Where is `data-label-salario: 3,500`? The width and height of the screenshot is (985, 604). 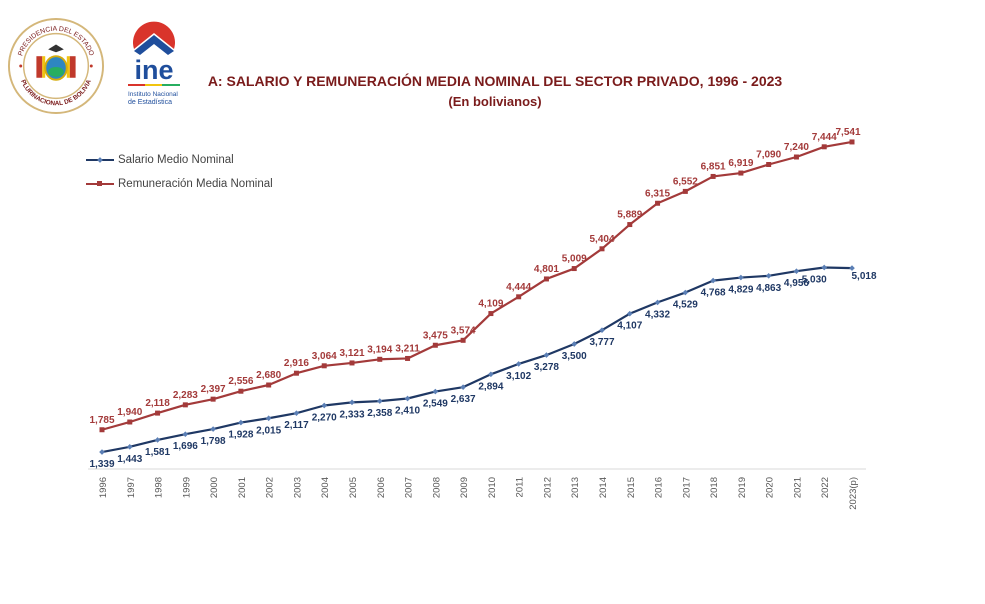 data-label-salario: 3,500 is located at coordinates (574, 356).